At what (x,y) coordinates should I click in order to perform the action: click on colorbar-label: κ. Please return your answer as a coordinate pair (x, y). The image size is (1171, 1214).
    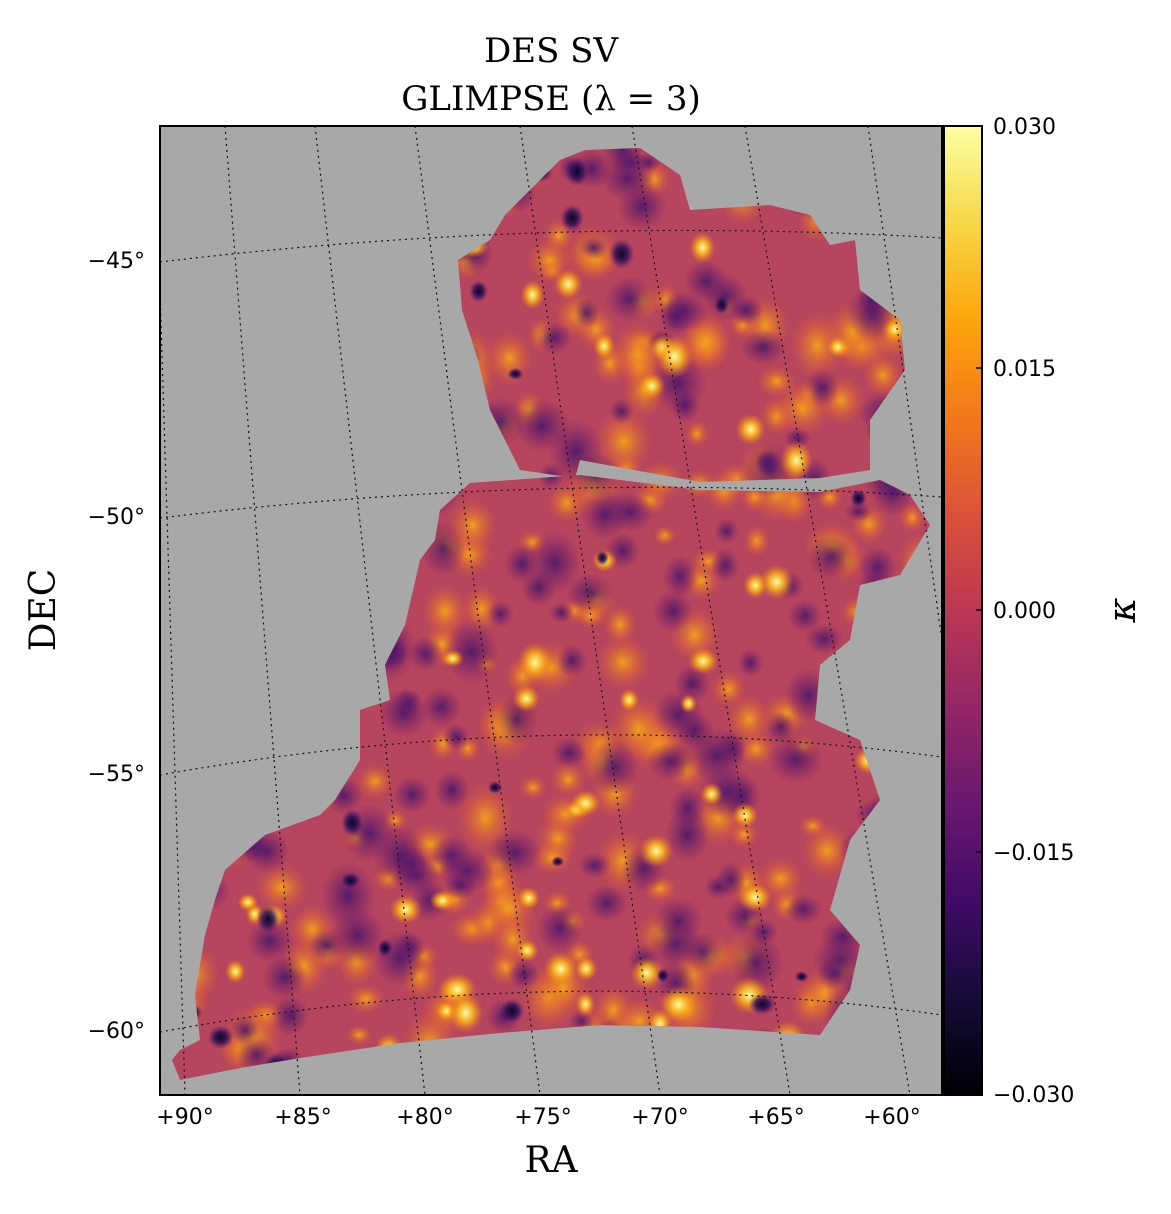
    Looking at the image, I should click on (1122, 610).